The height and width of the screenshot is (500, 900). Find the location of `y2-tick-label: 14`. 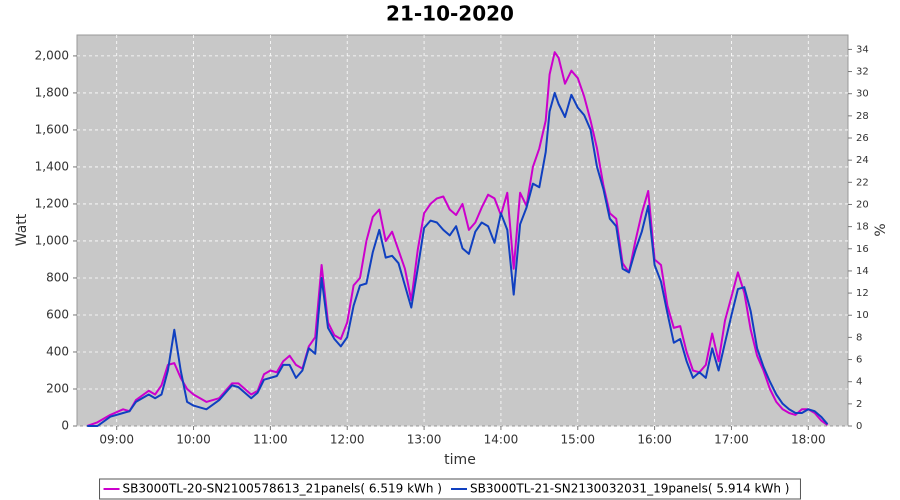

y2-tick-label: 14 is located at coordinates (862, 271).